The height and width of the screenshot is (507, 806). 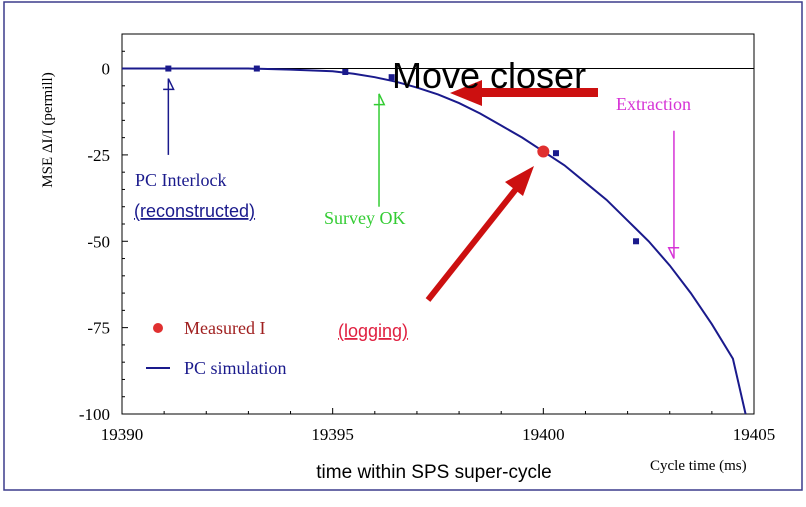 I want to click on y-tick-label: 0, so click(x=106, y=69).